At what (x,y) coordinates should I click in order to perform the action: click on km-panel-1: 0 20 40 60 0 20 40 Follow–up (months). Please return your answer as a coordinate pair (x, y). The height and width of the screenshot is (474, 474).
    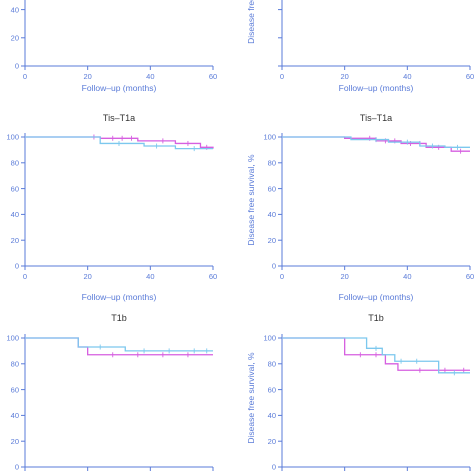
    Looking at the image, I should click on (114, 46).